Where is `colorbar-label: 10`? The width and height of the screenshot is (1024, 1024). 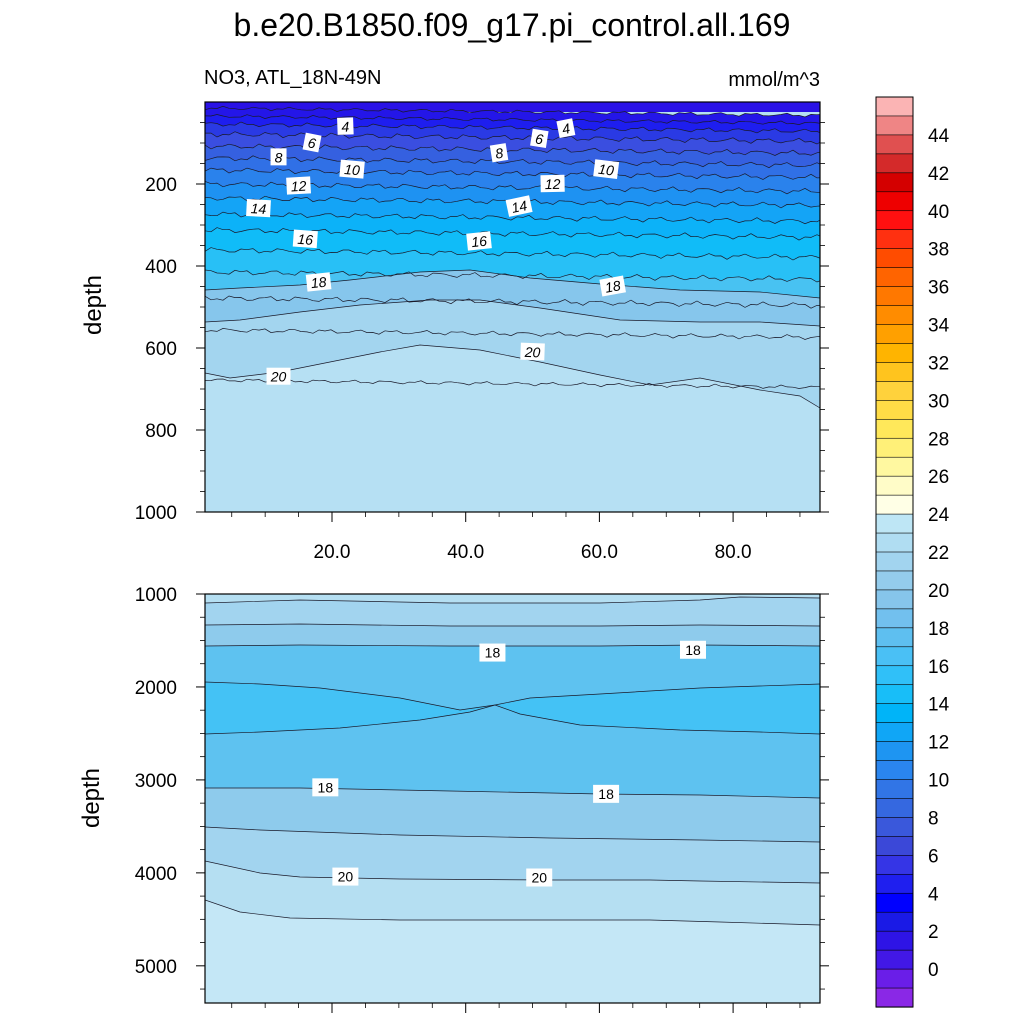 colorbar-label: 10 is located at coordinates (938, 781).